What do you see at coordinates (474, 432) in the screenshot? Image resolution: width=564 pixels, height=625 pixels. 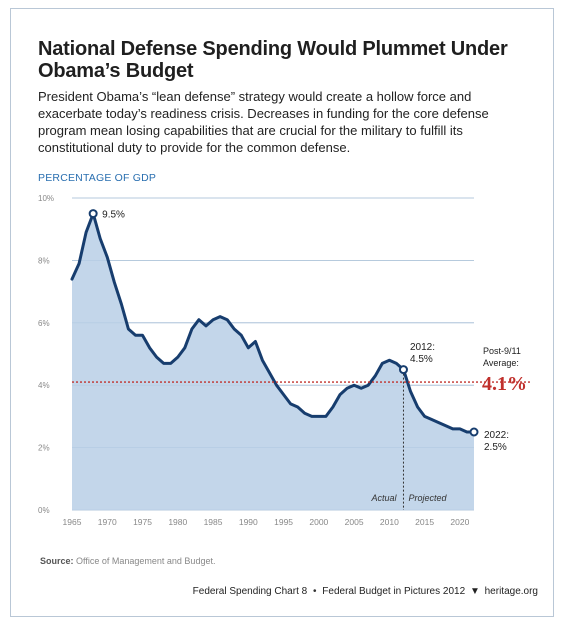 I see `point-2022` at bounding box center [474, 432].